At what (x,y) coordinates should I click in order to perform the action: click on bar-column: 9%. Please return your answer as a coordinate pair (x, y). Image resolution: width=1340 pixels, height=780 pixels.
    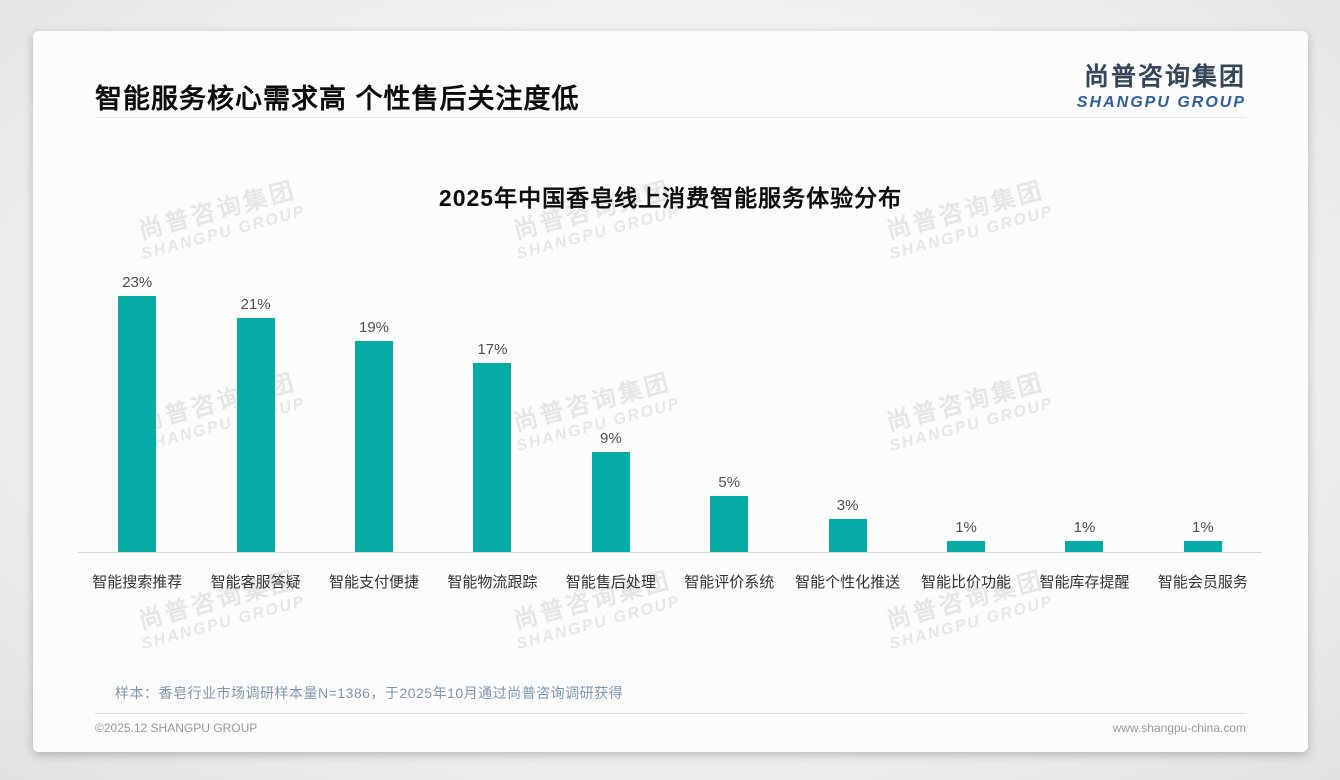
    Looking at the image, I should click on (611, 412).